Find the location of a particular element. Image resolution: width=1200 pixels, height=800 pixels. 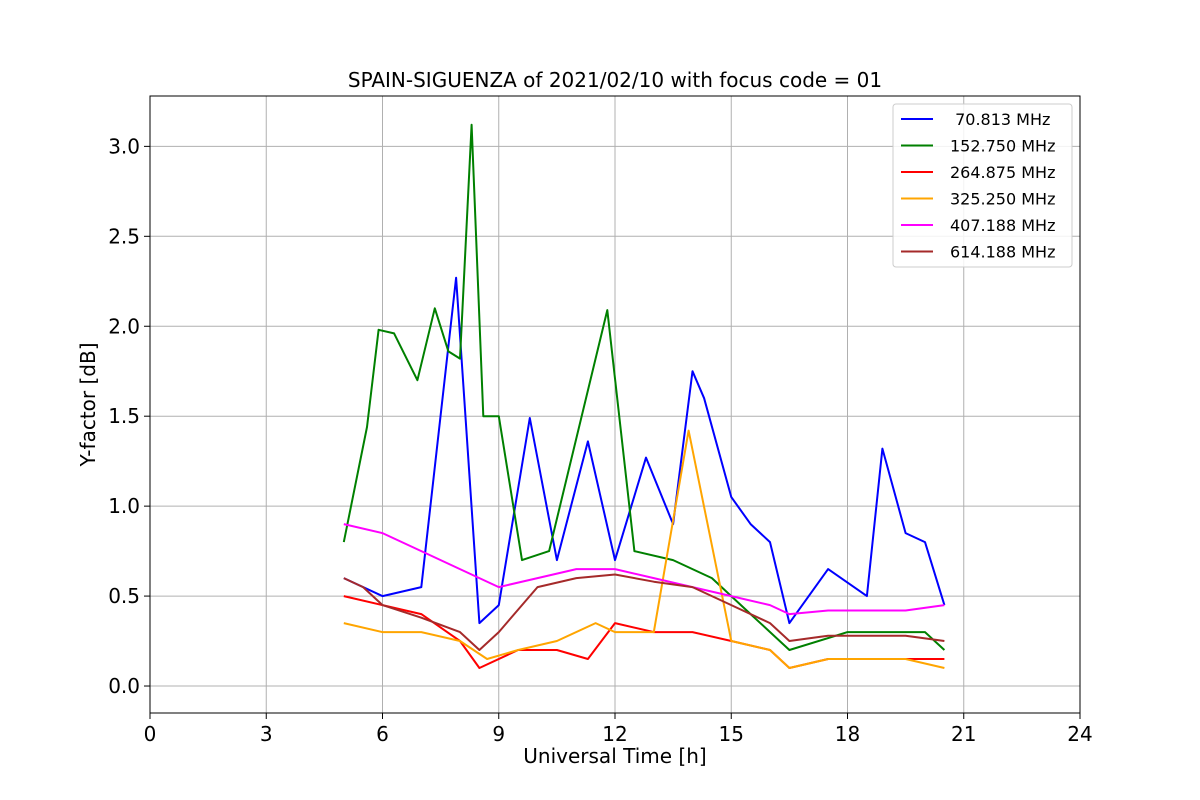

y-tick-label: 0.0 is located at coordinates (124, 686).